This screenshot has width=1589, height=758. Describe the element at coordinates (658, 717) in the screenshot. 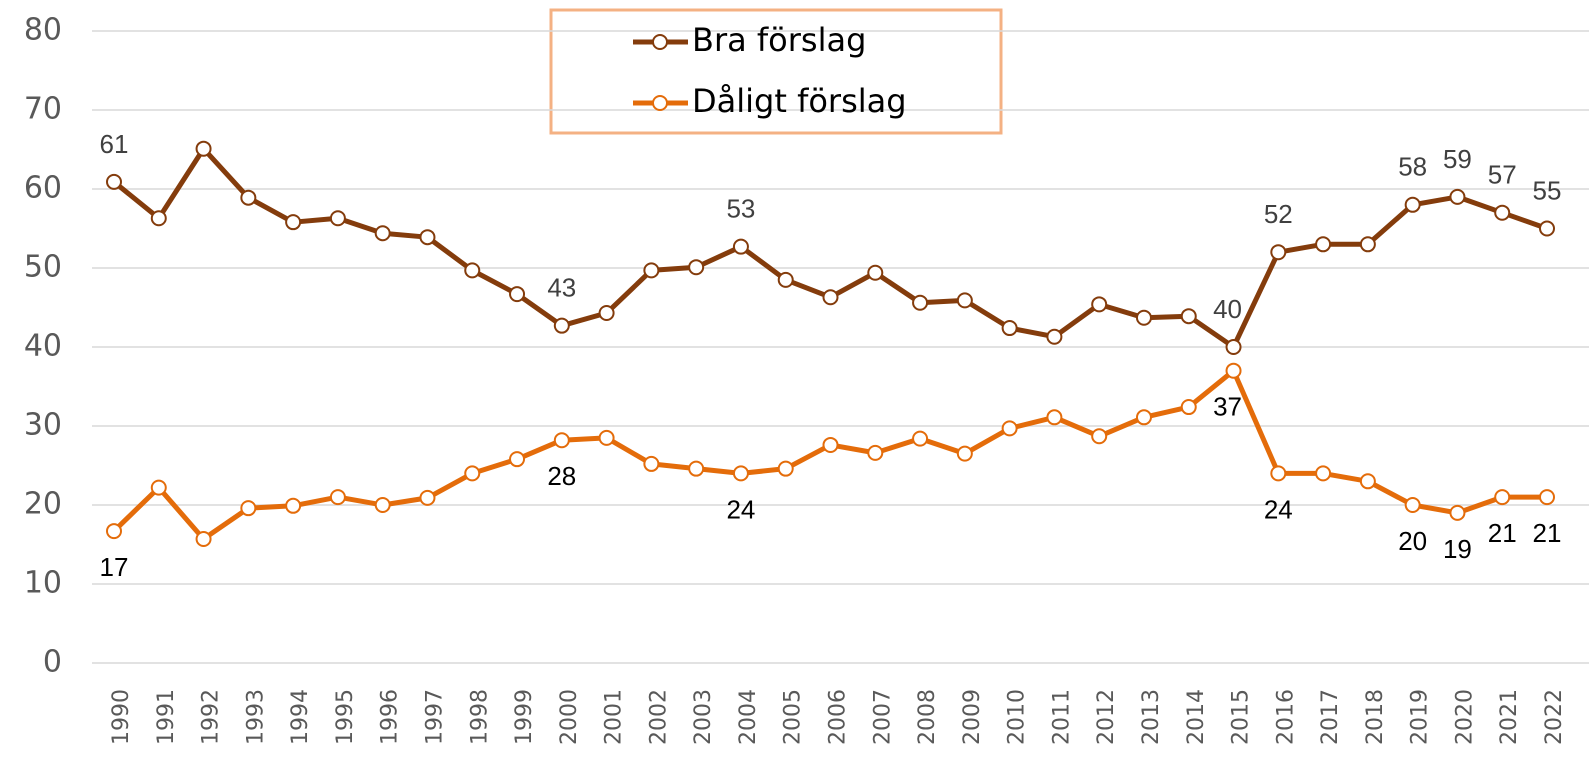

I see `x-tick-label: 2002` at that location.